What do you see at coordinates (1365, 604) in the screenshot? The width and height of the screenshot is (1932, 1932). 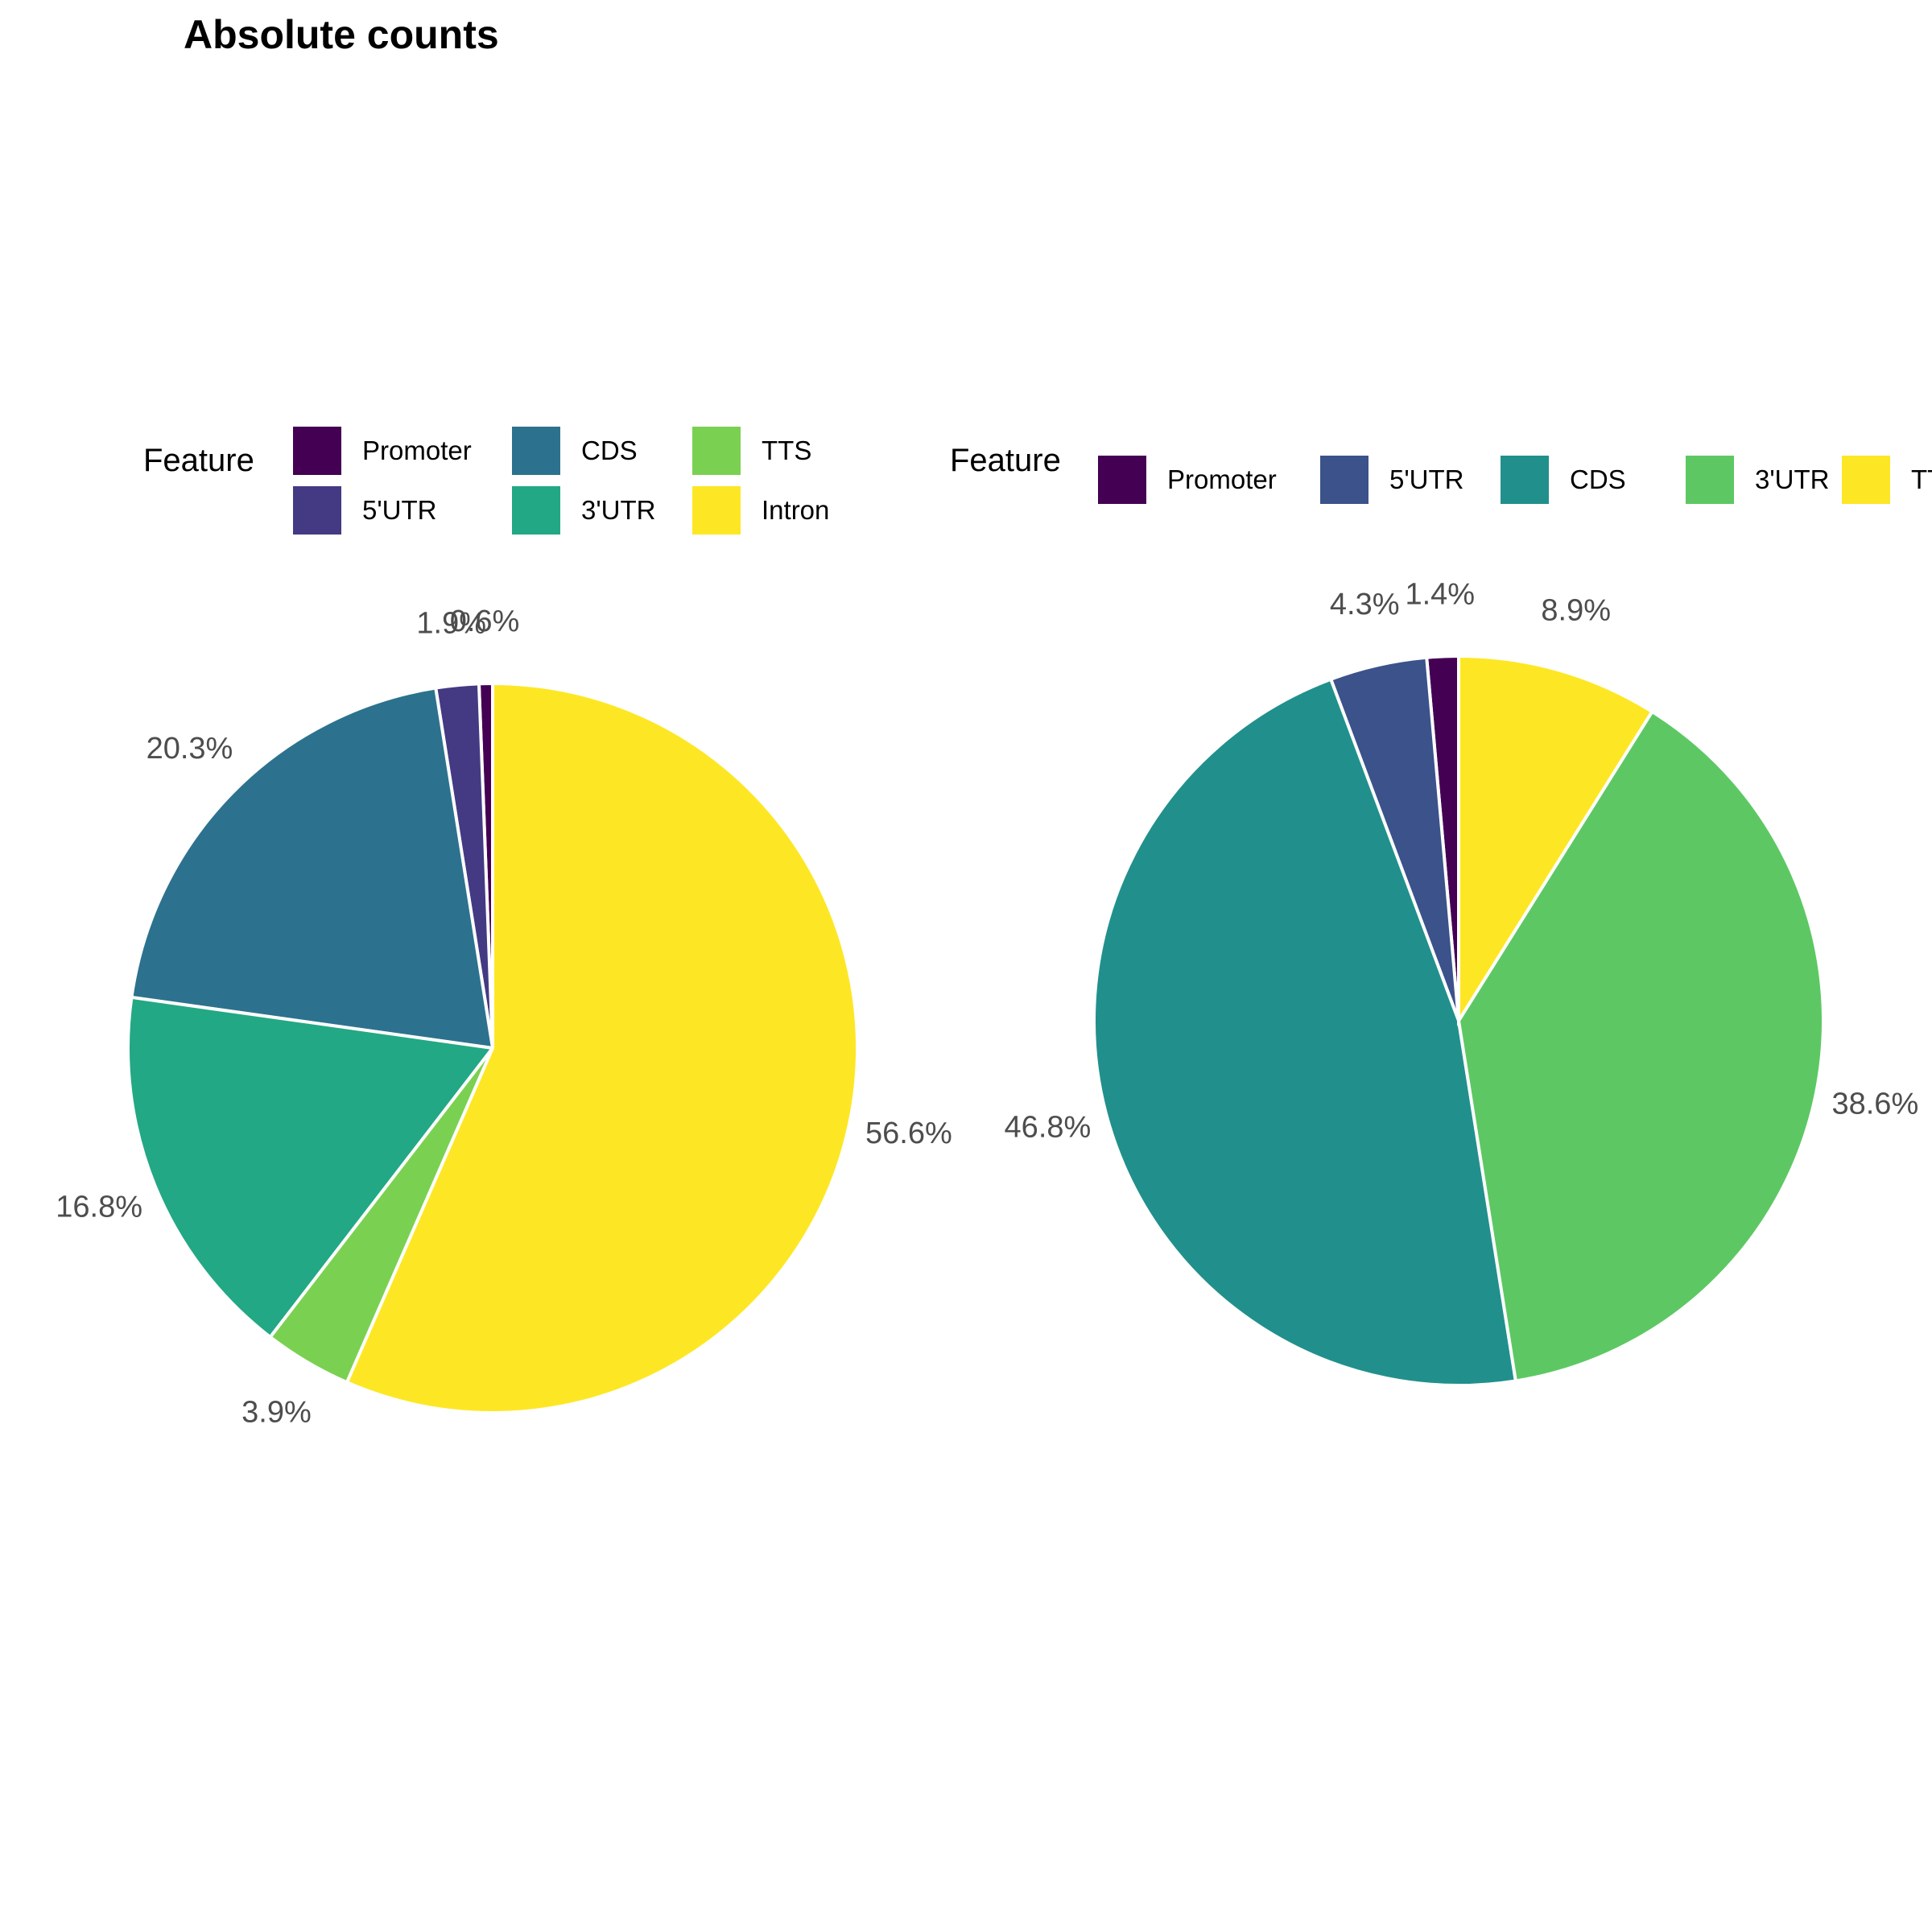 I see `slice-label-5-utr: 4.3%` at bounding box center [1365, 604].